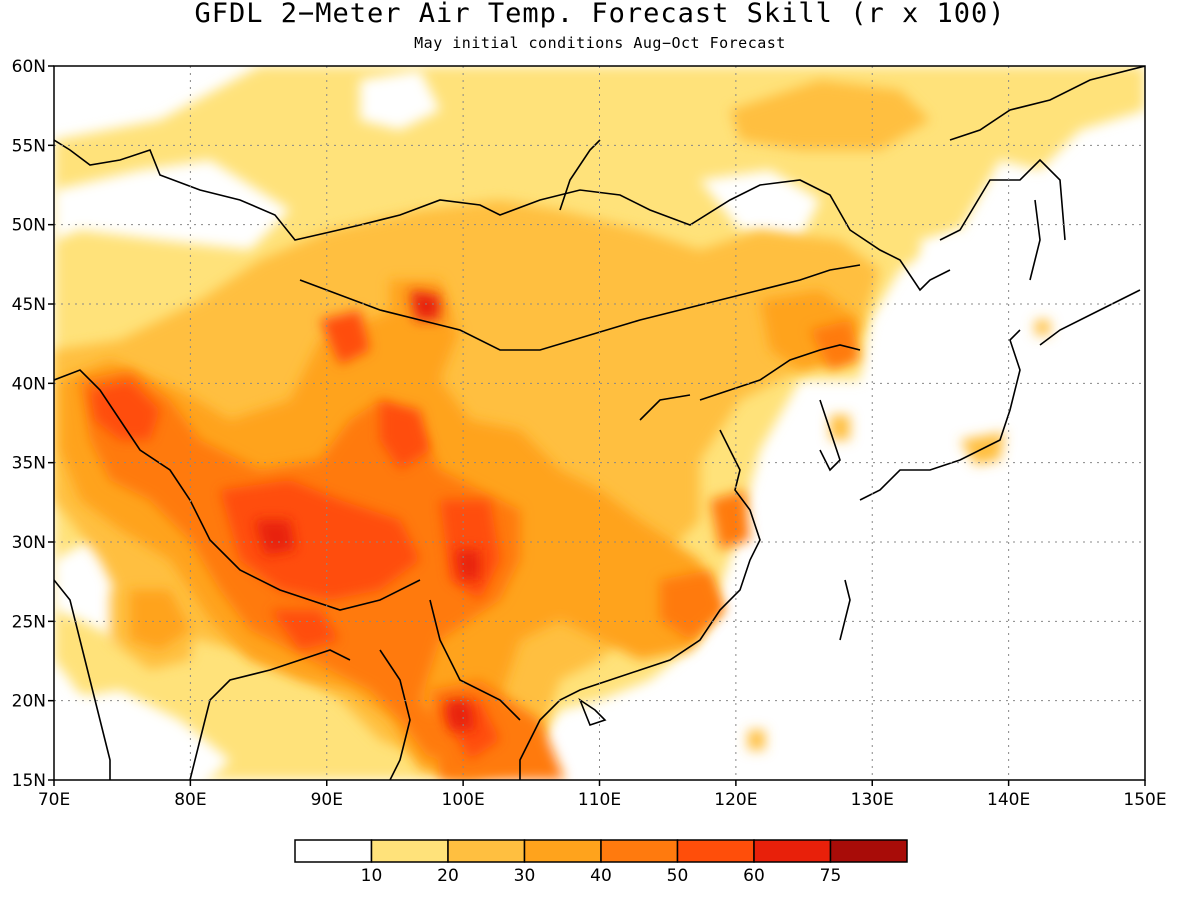 Image resolution: width=1200 pixels, height=900 pixels. What do you see at coordinates (1144, 800) in the screenshot?
I see `x-tick-label: 150E` at bounding box center [1144, 800].